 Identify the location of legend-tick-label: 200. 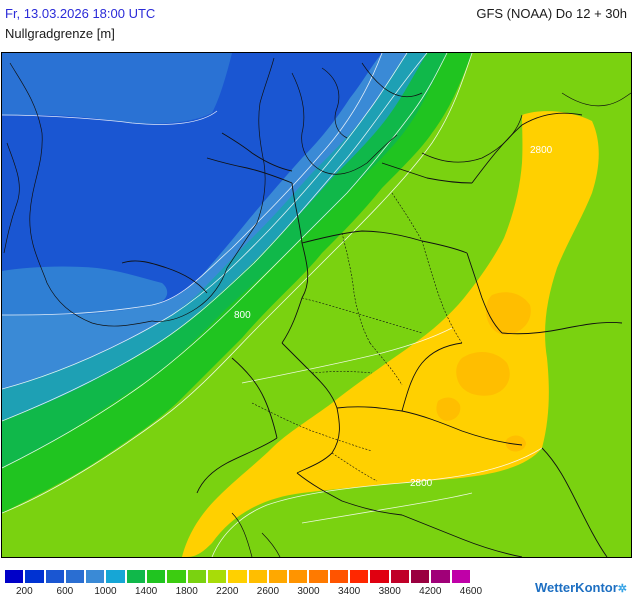
(24, 591).